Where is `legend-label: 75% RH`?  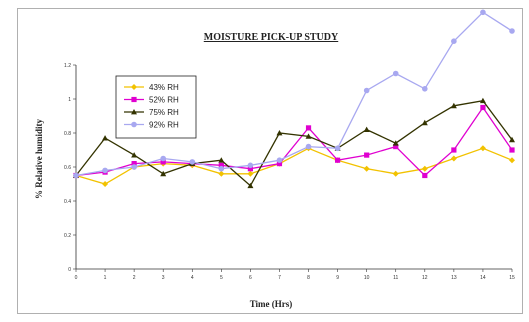
legend-label: 75% RH is located at coordinates (164, 112).